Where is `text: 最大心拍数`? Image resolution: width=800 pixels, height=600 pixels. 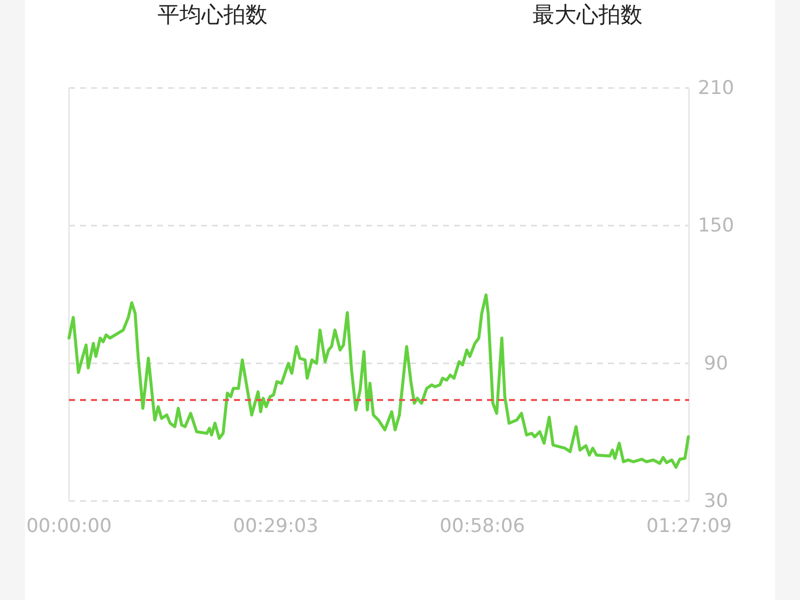
text: 最大心拍数 is located at coordinates (587, 15).